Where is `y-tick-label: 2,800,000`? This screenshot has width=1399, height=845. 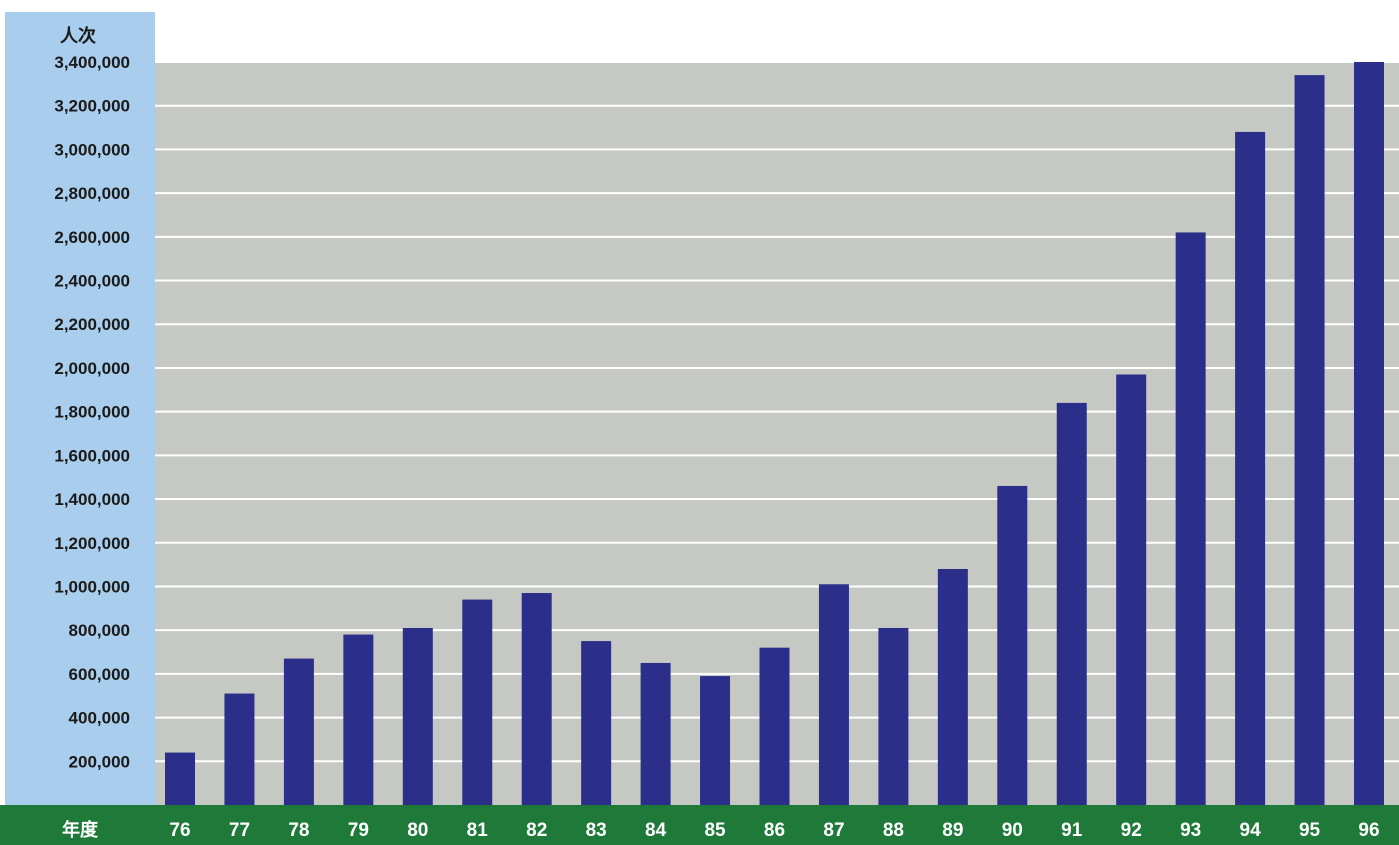 y-tick-label: 2,800,000 is located at coordinates (92, 193).